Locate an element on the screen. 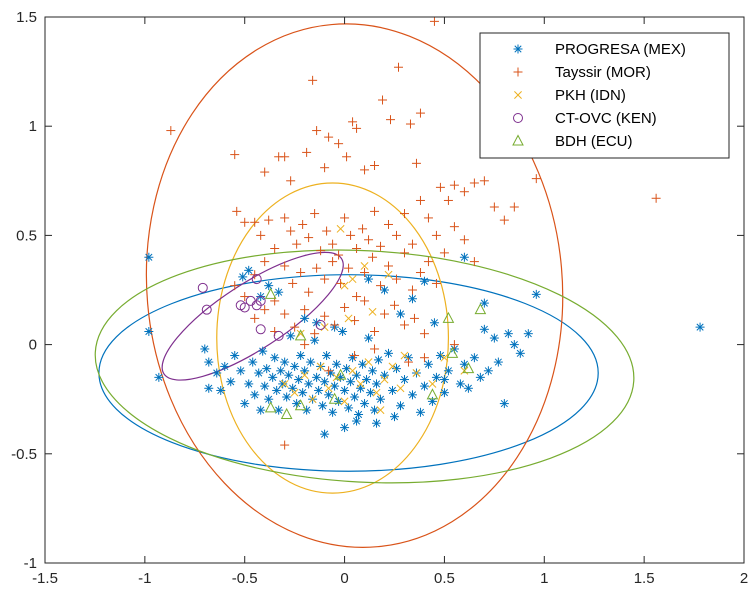  y-tick-label: 1 is located at coordinates (33, 126).